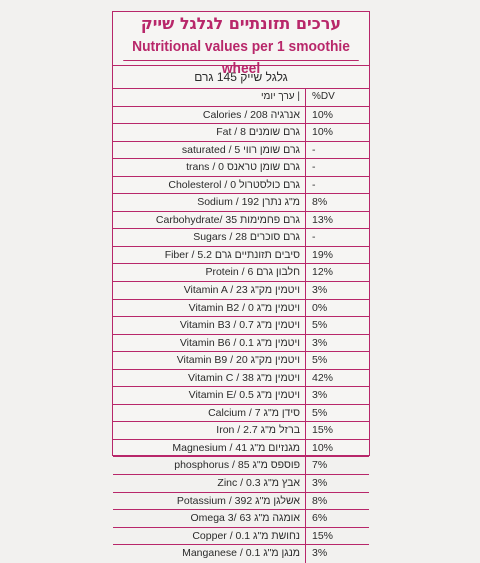  What do you see at coordinates (209, 536) in the screenshot?
I see `nutrient-name: Copper / 0.1 נחושת מ"ג` at bounding box center [209, 536].